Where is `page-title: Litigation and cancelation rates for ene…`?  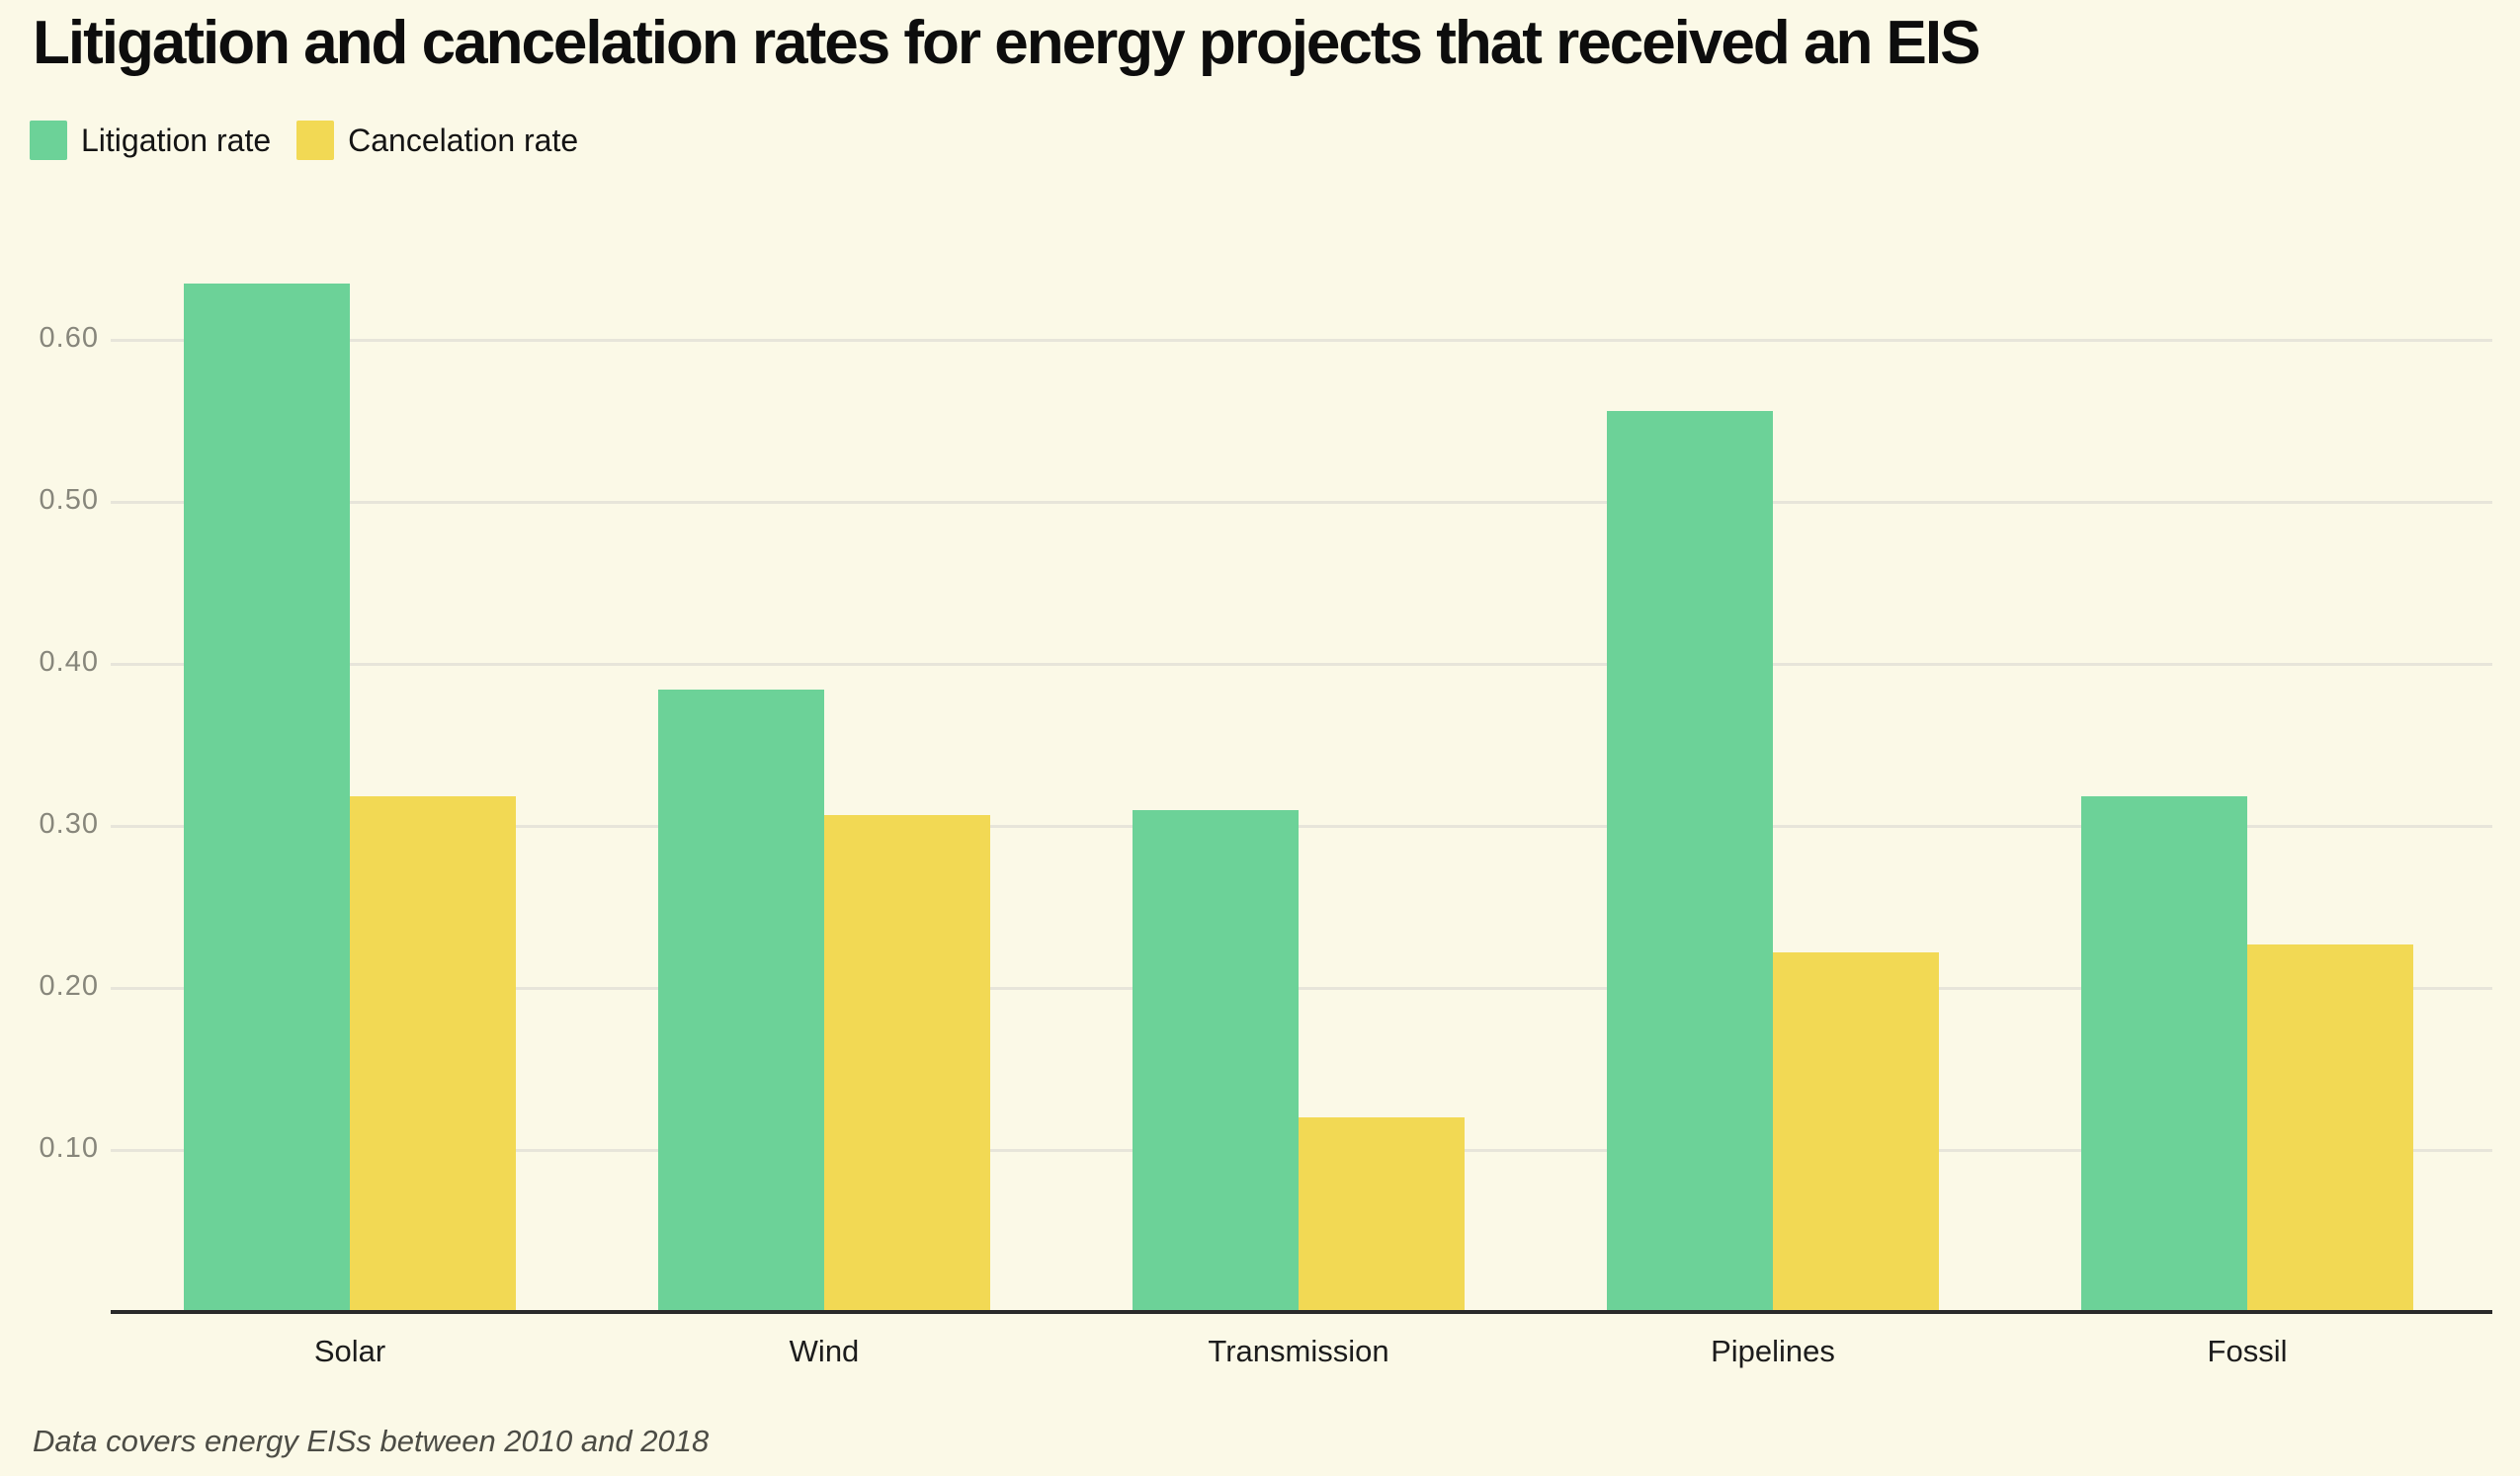
page-title: Litigation and cancelation rates for ene… is located at coordinates (1006, 43).